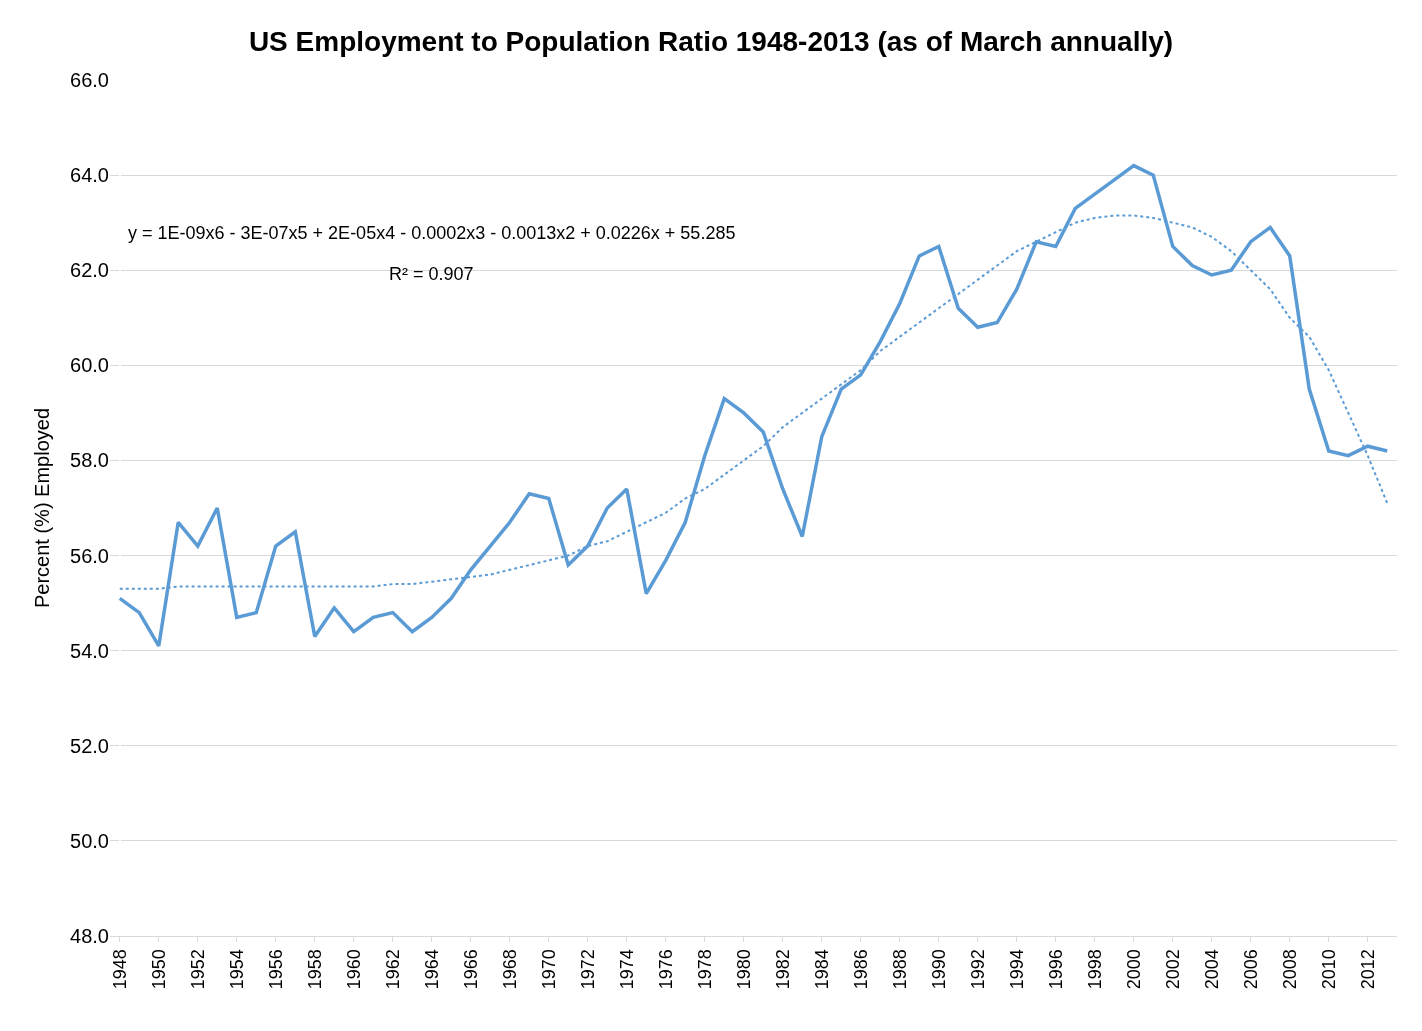 The image size is (1422, 1031). I want to click on y-tick-label: 66.0, so click(89, 80).